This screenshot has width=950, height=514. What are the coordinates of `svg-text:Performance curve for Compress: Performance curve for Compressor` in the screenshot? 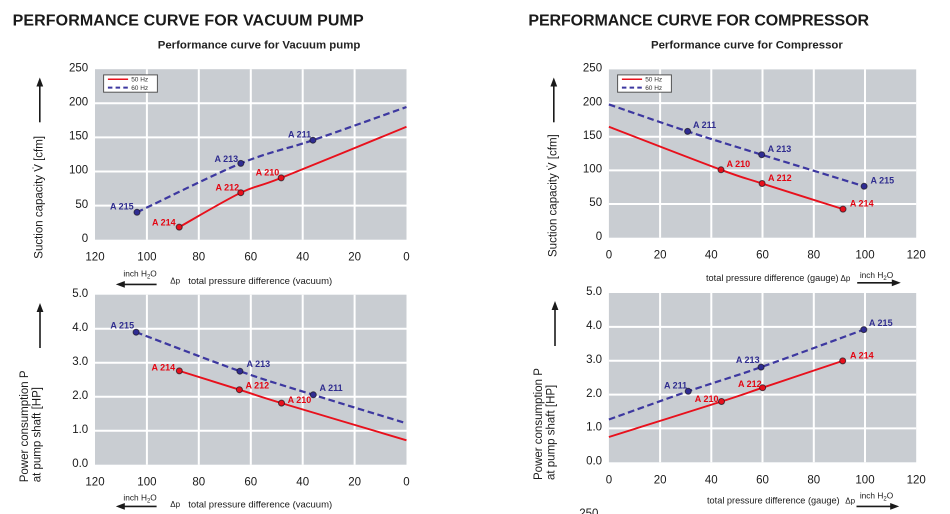 It's located at (747, 46).